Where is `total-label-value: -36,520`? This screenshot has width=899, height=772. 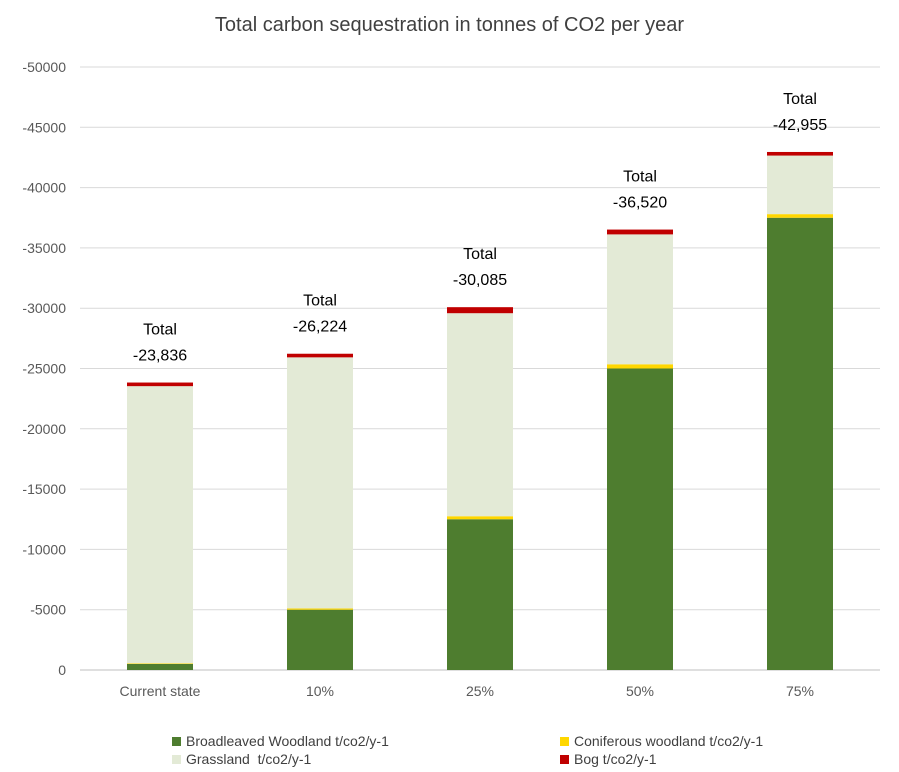
total-label-value: -36,520 is located at coordinates (640, 203).